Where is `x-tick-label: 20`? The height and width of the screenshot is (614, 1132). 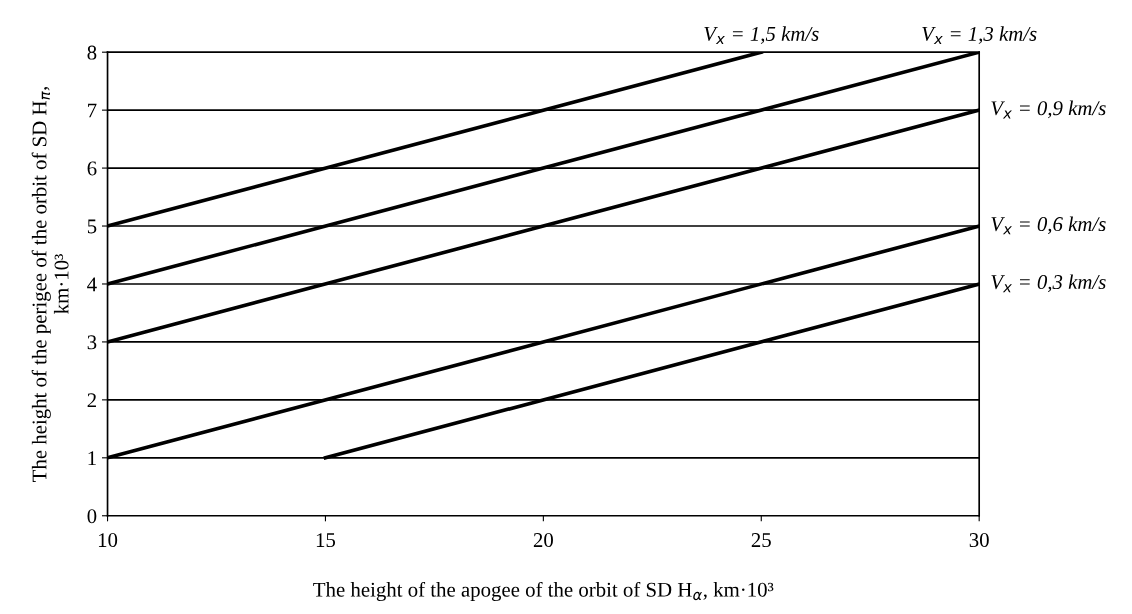 x-tick-label: 20 is located at coordinates (543, 540).